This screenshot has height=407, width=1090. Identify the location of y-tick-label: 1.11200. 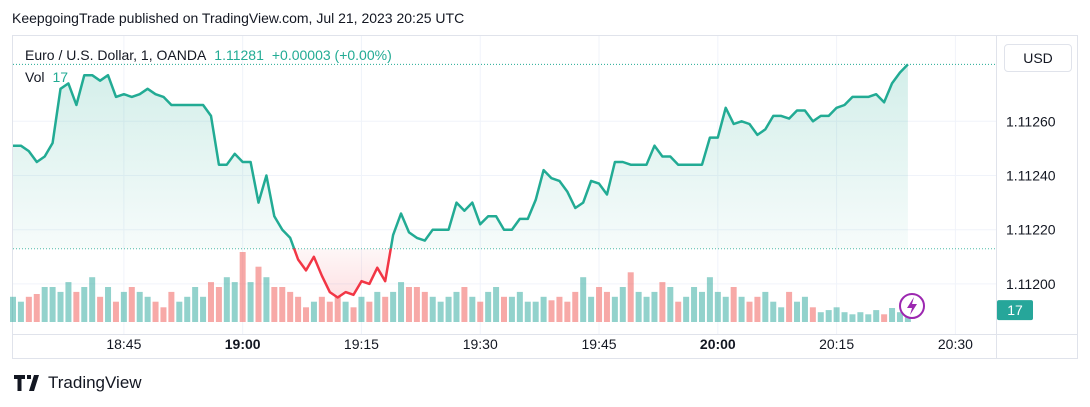
(1031, 284).